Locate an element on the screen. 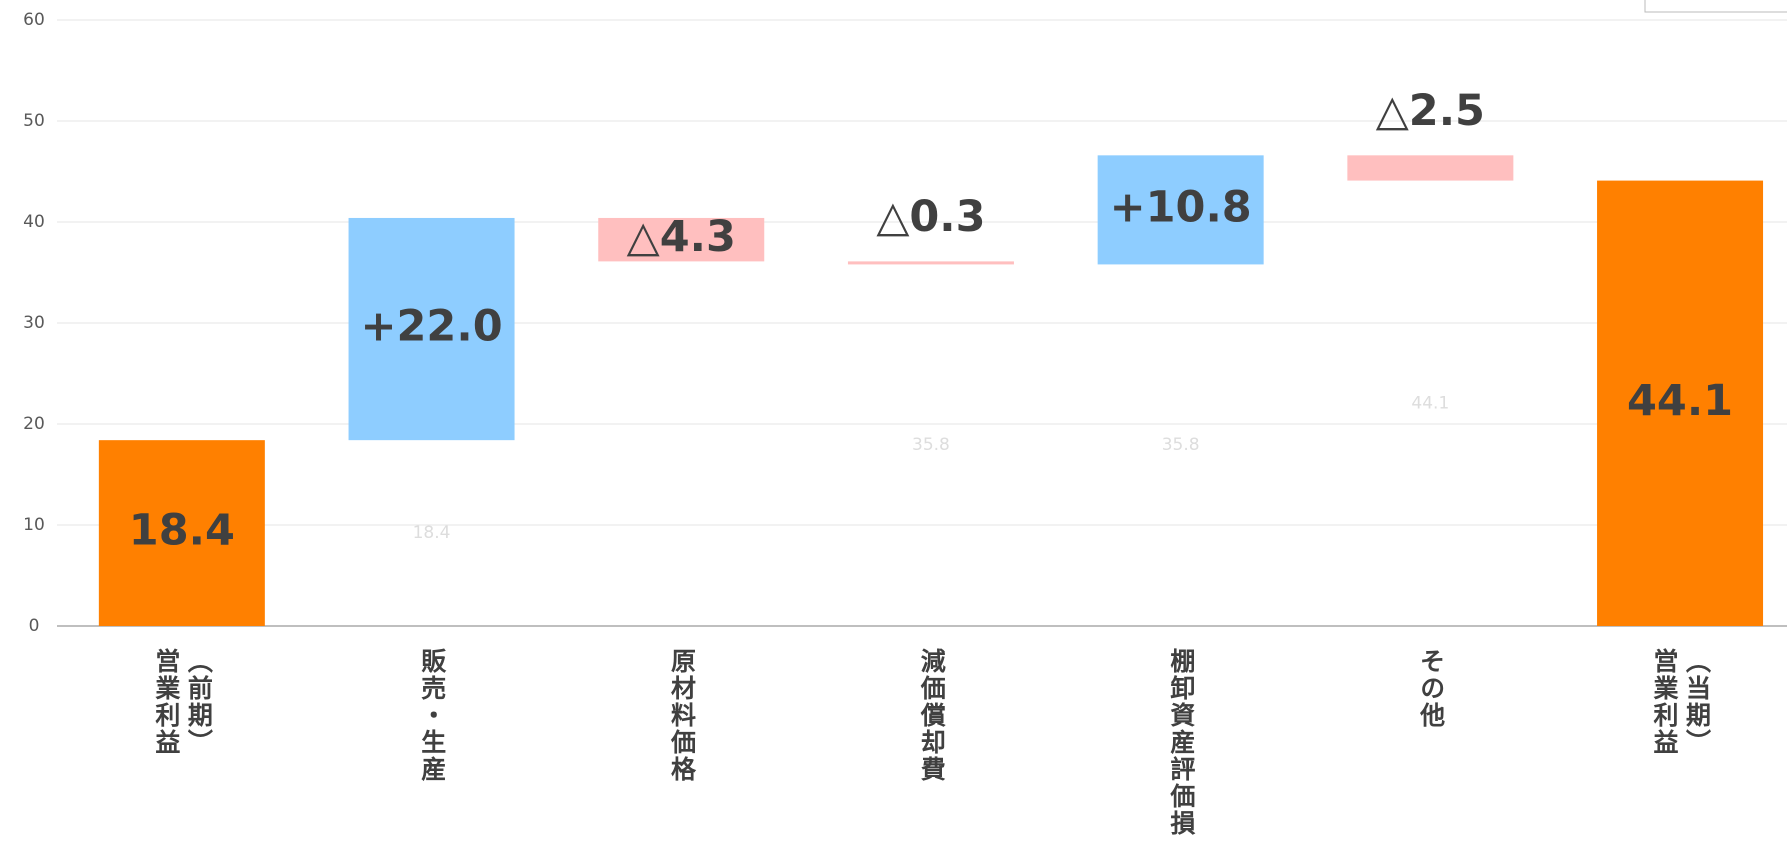  y-tick-label: 50 is located at coordinates (34, 121).